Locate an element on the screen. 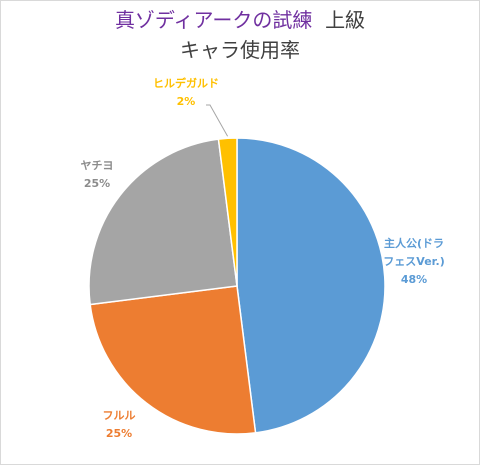 The width and height of the screenshot is (480, 465). title-level: 上級 is located at coordinates (345, 20).